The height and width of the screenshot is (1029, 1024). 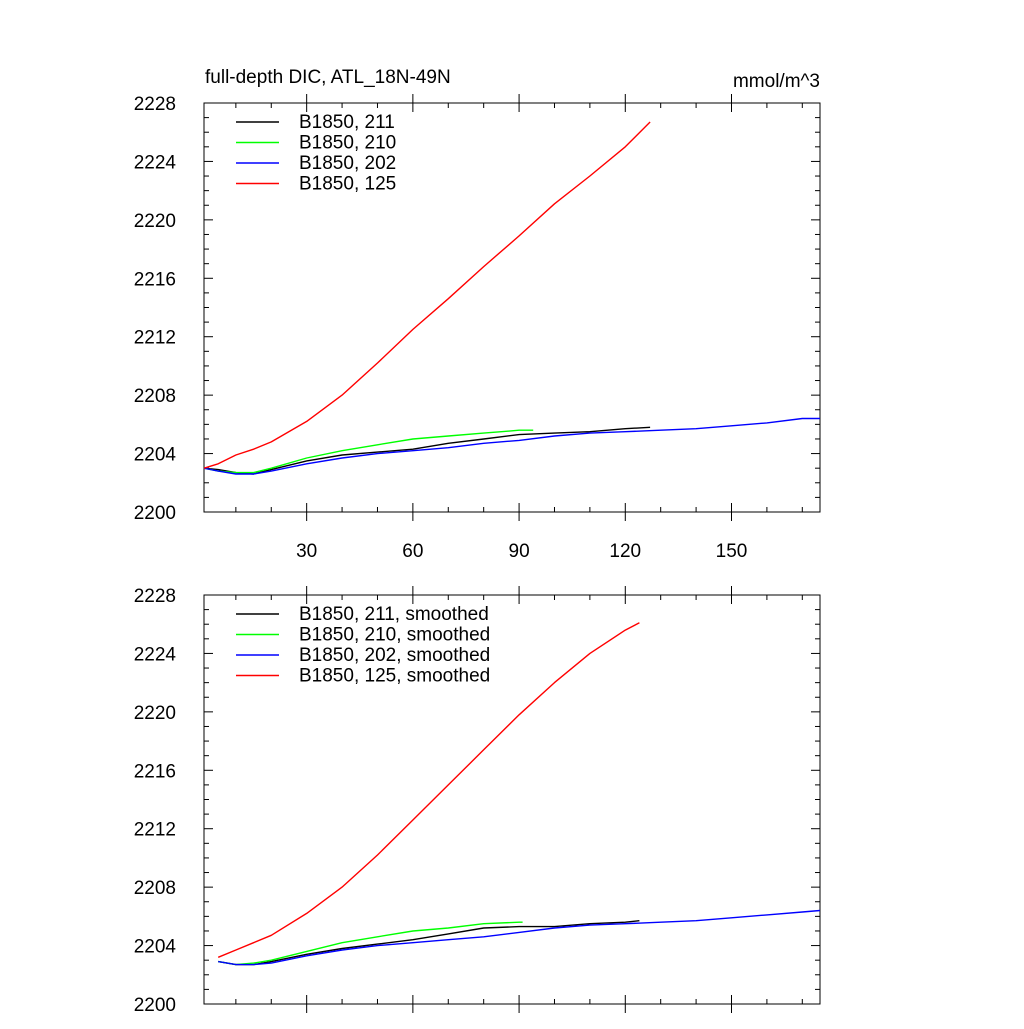 What do you see at coordinates (394, 635) in the screenshot?
I see `legend-label: B1850, 210, smoothed` at bounding box center [394, 635].